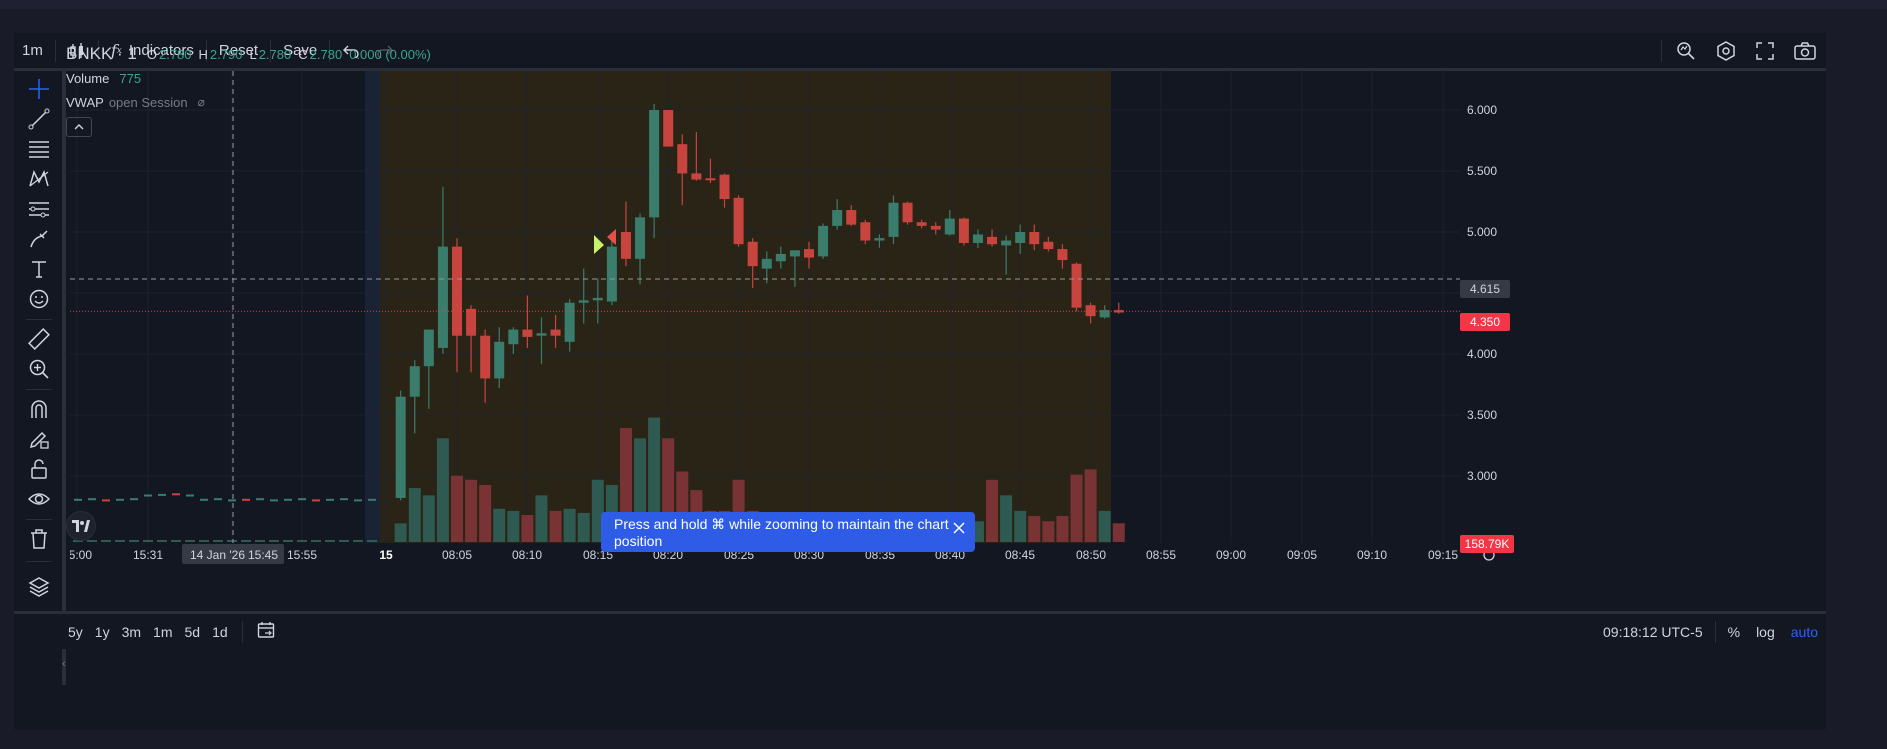  I want to click on range-1y-button: 1y, so click(102, 631).